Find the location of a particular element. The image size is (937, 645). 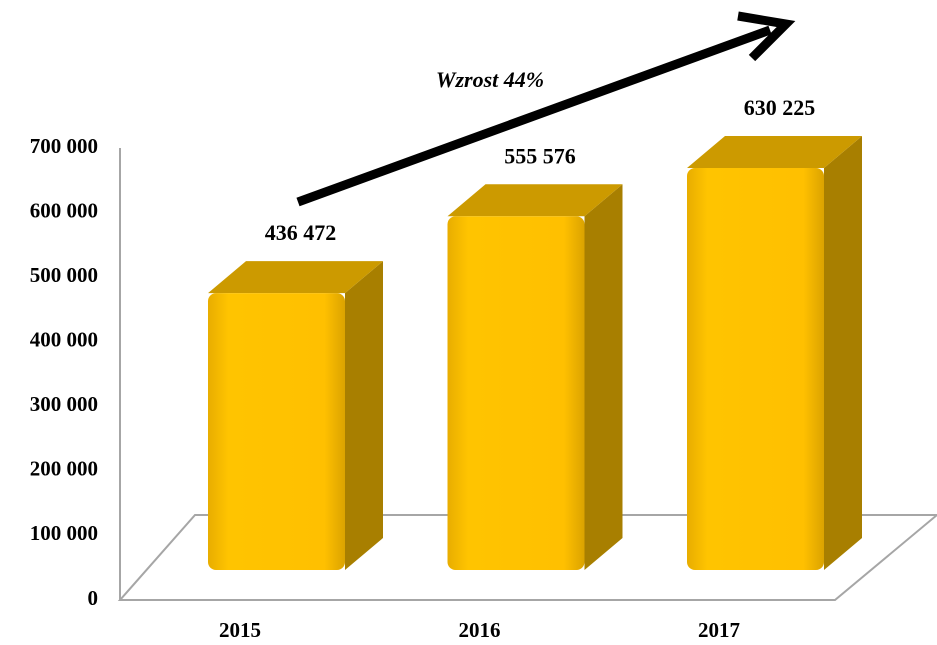

value-label: 436 472 is located at coordinates (301, 232).